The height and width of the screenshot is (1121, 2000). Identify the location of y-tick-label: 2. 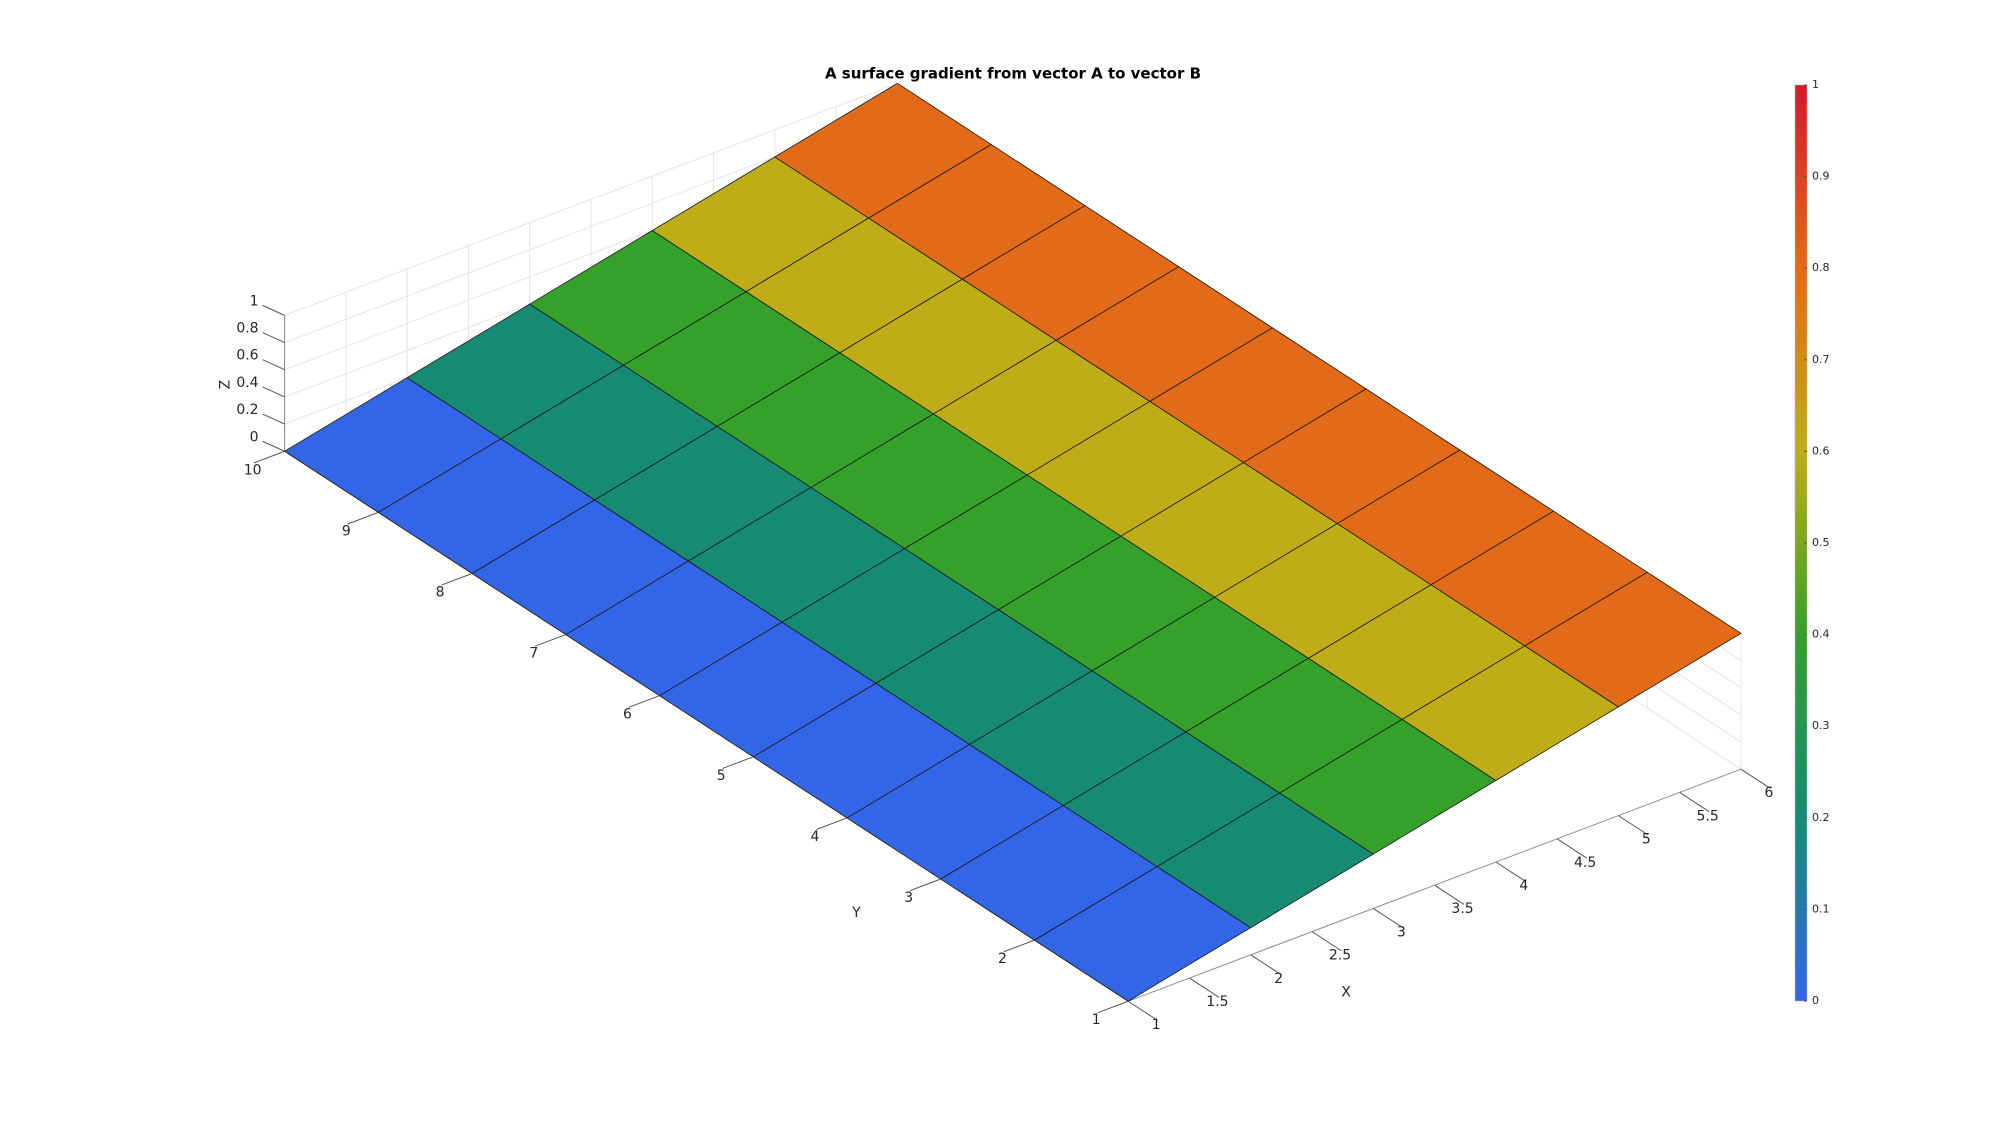
(1002, 959).